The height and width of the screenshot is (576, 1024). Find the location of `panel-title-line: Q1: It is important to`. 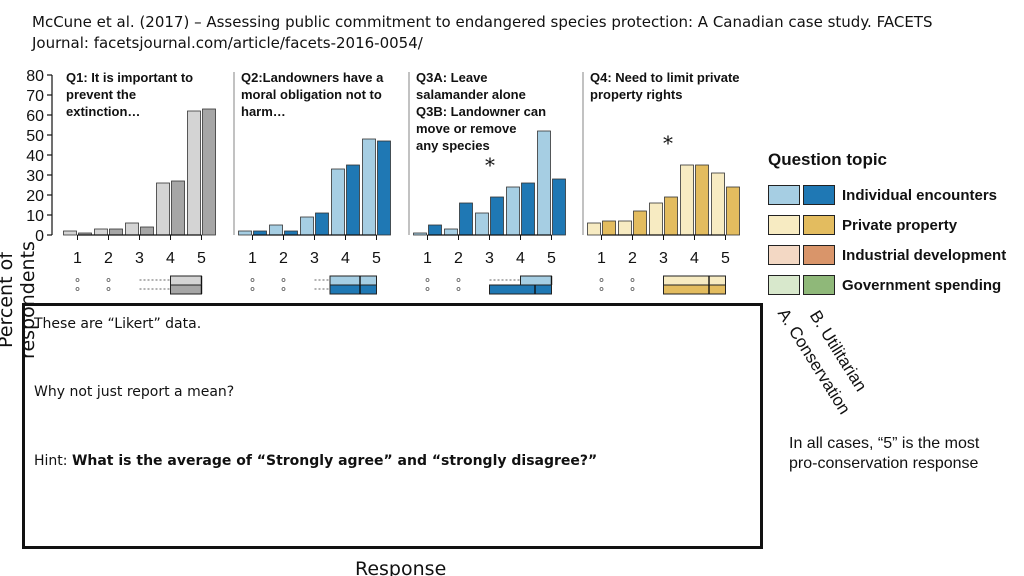

panel-title-line: Q1: It is important to is located at coordinates (129, 77).